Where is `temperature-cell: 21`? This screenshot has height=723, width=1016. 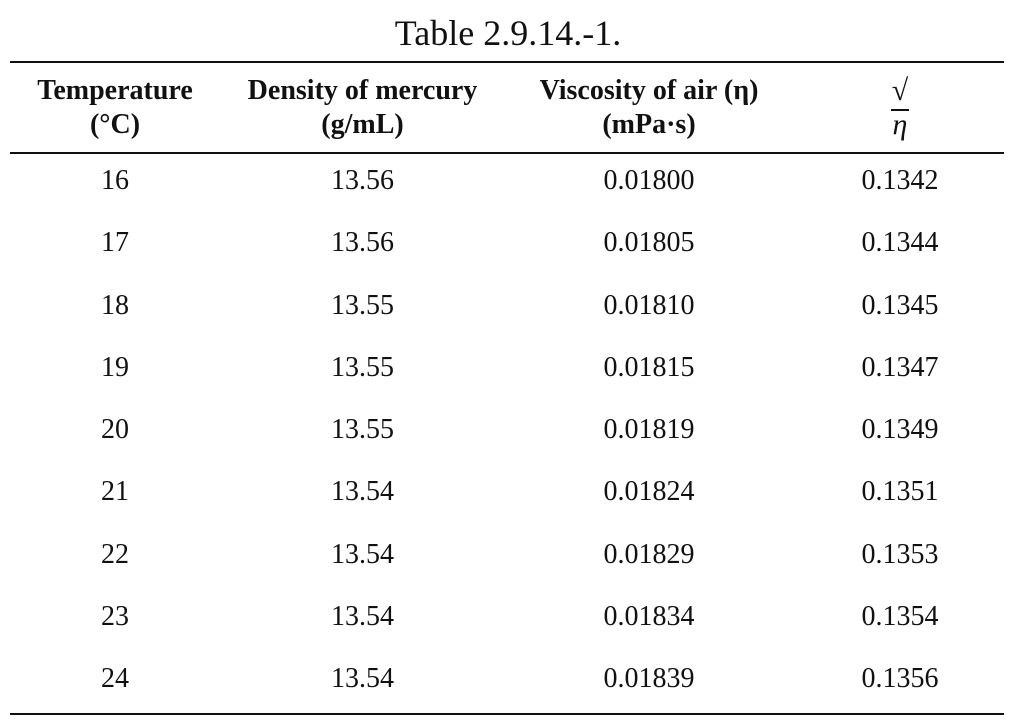
temperature-cell: 21 is located at coordinates (115, 492).